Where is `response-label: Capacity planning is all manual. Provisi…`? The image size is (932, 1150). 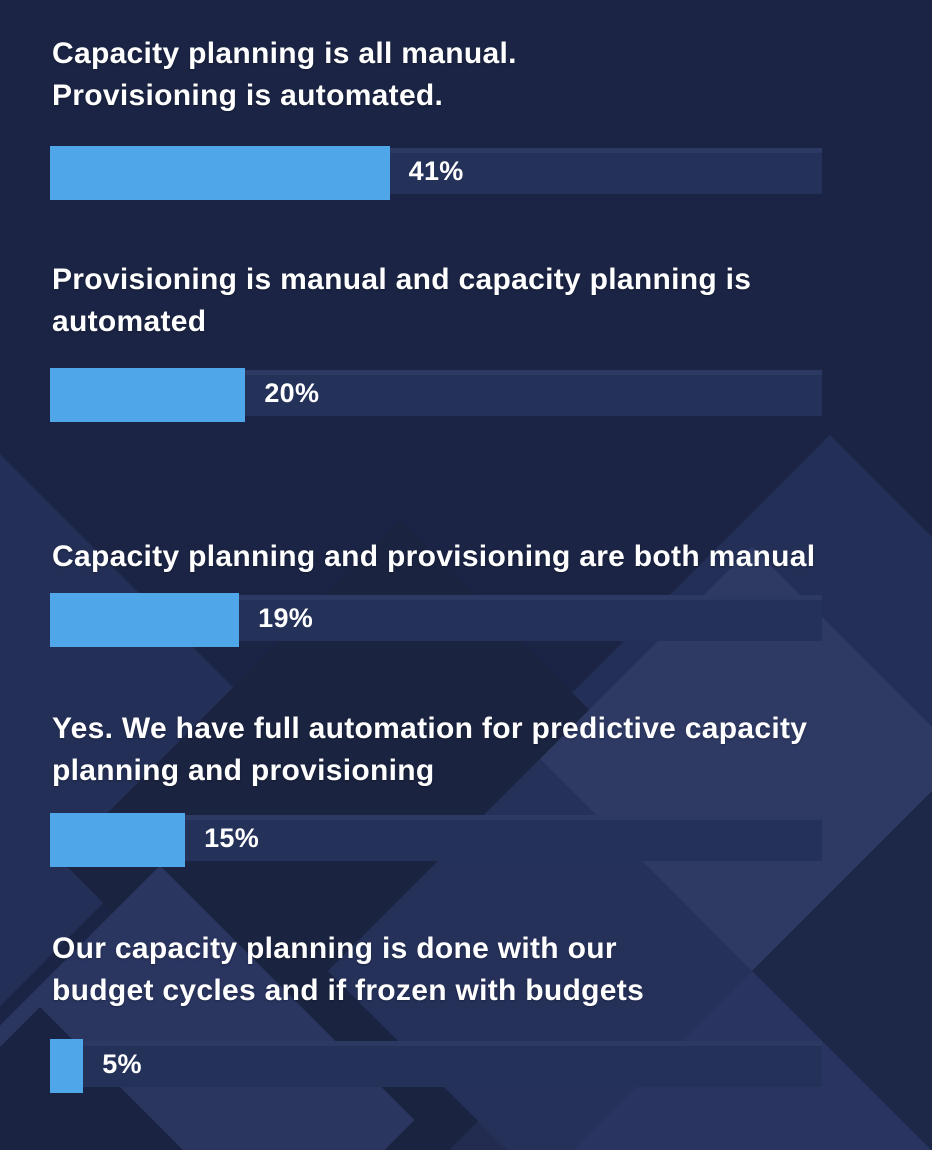
response-label: Capacity planning is all manual. Provisi… is located at coordinates (284, 74).